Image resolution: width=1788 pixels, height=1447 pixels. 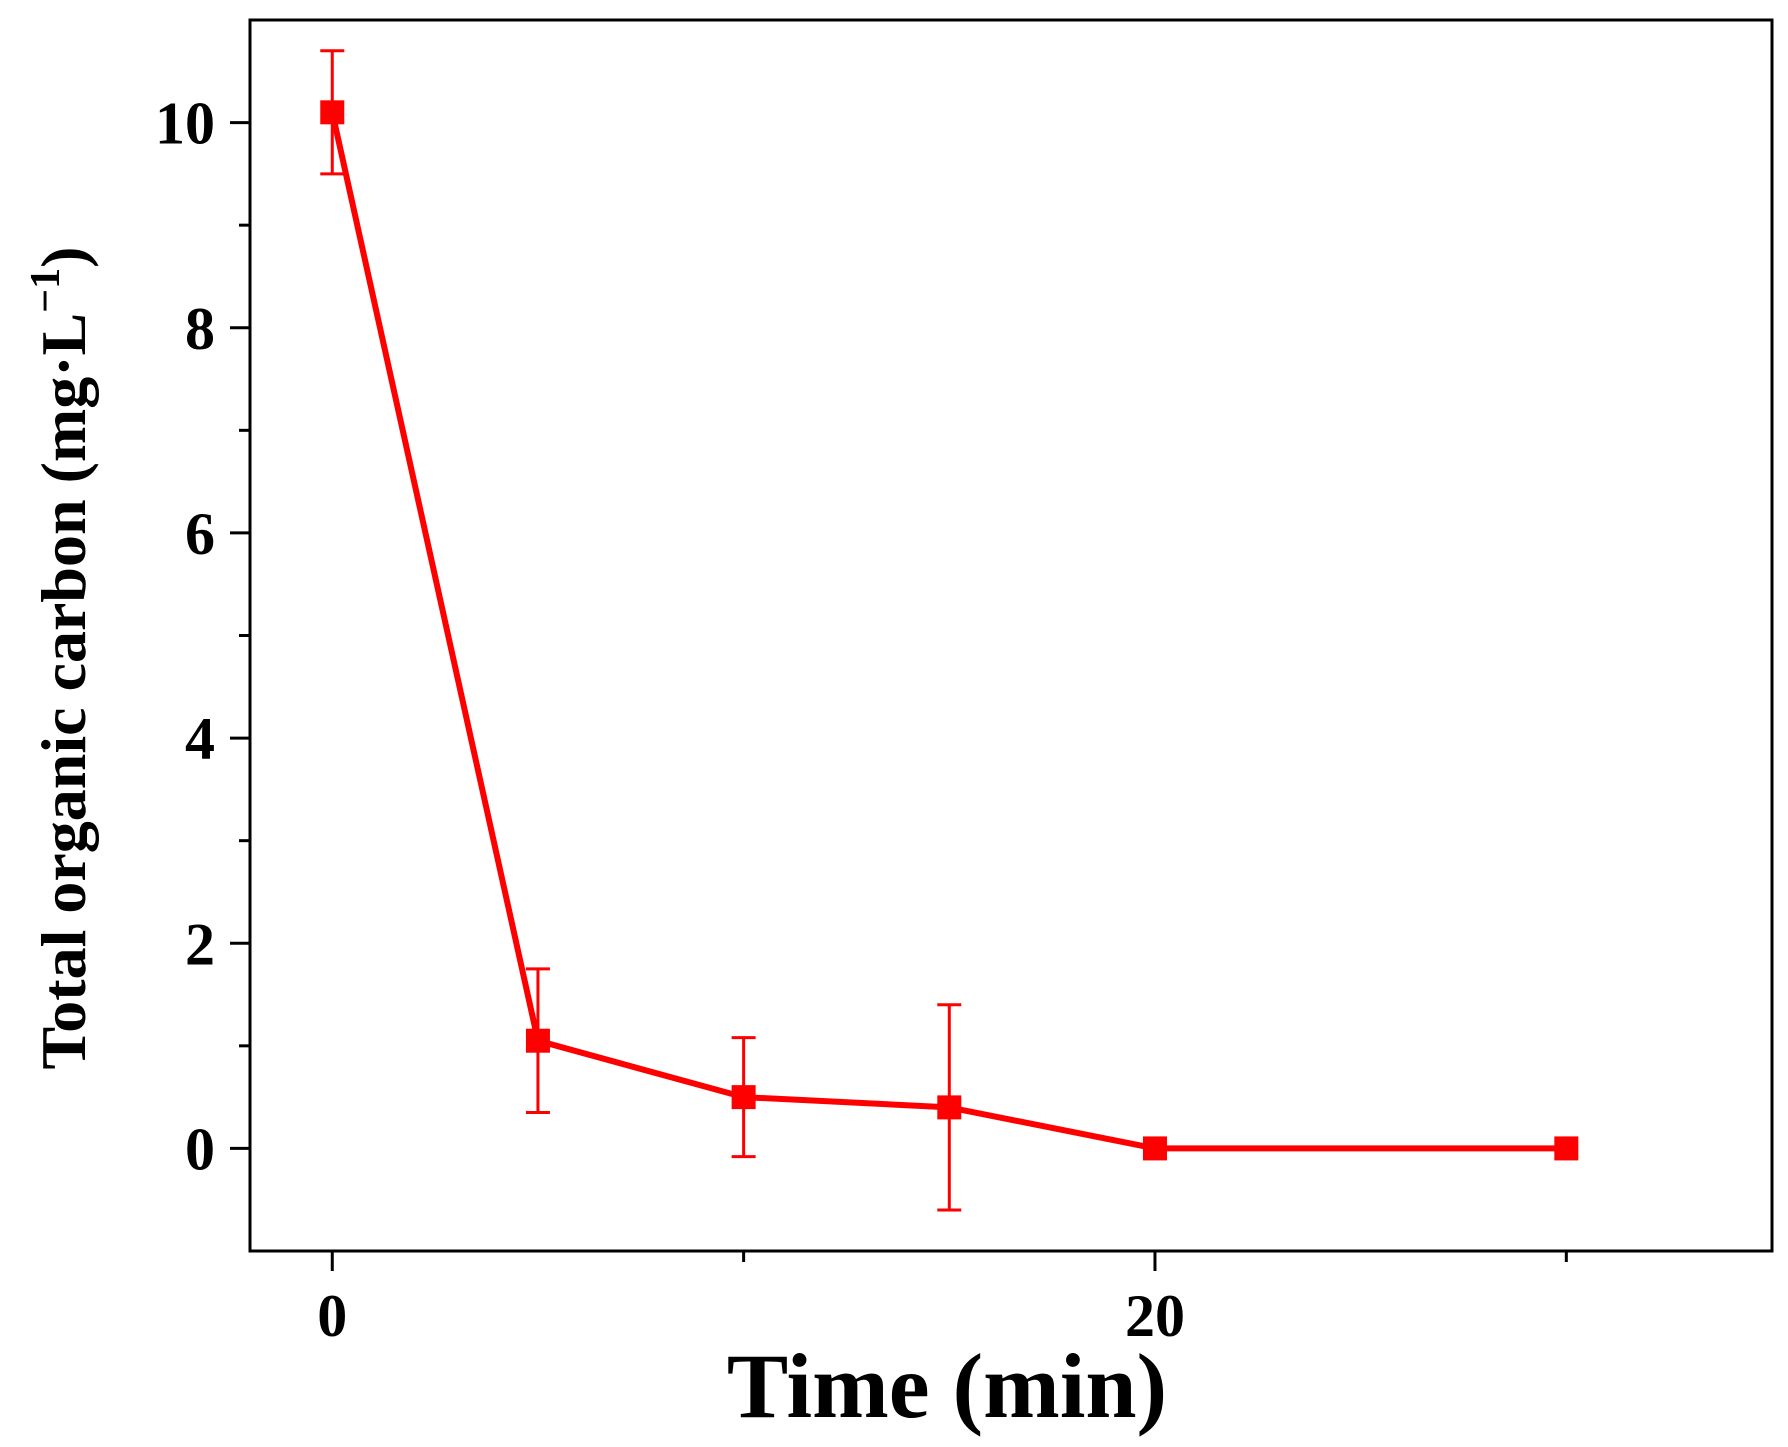 What do you see at coordinates (1155, 1316) in the screenshot?
I see `x-tick-label: 20` at bounding box center [1155, 1316].